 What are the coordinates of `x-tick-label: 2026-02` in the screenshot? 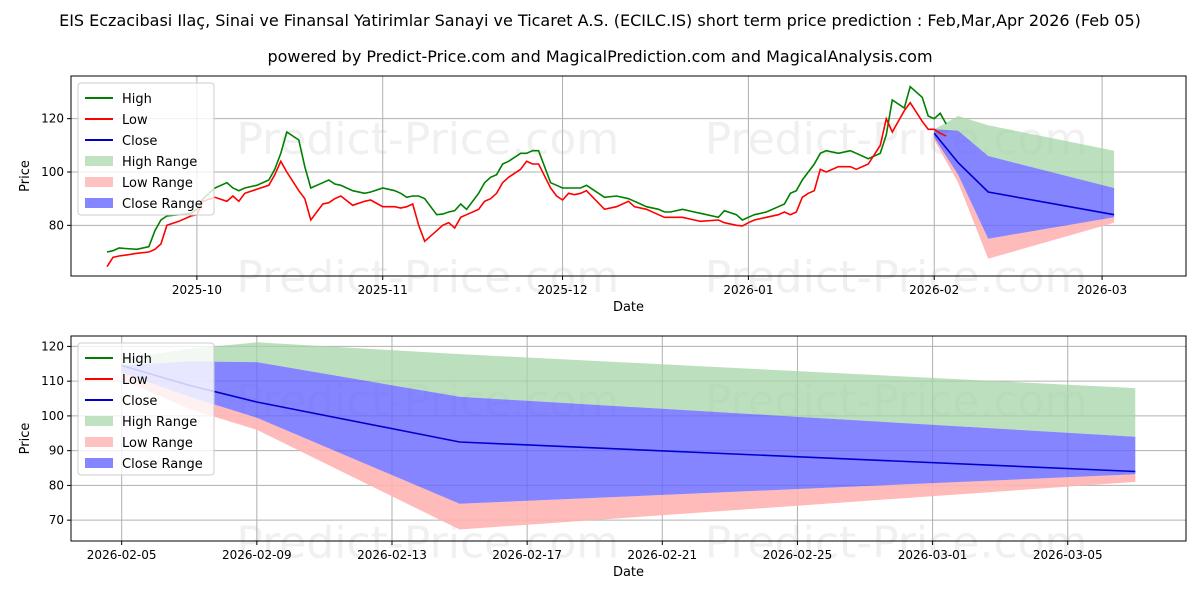 It's located at (934, 290).